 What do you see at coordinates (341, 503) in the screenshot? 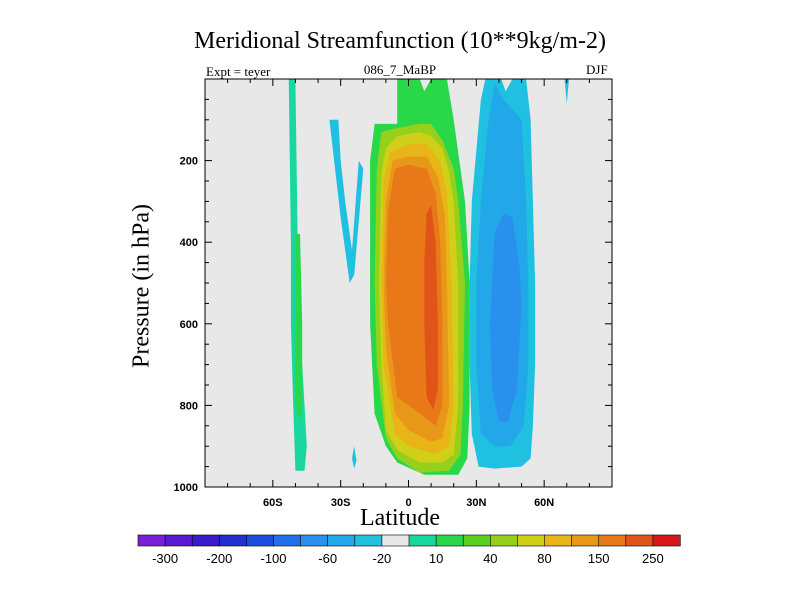
I see `x-tick-label: 30S` at bounding box center [341, 503].